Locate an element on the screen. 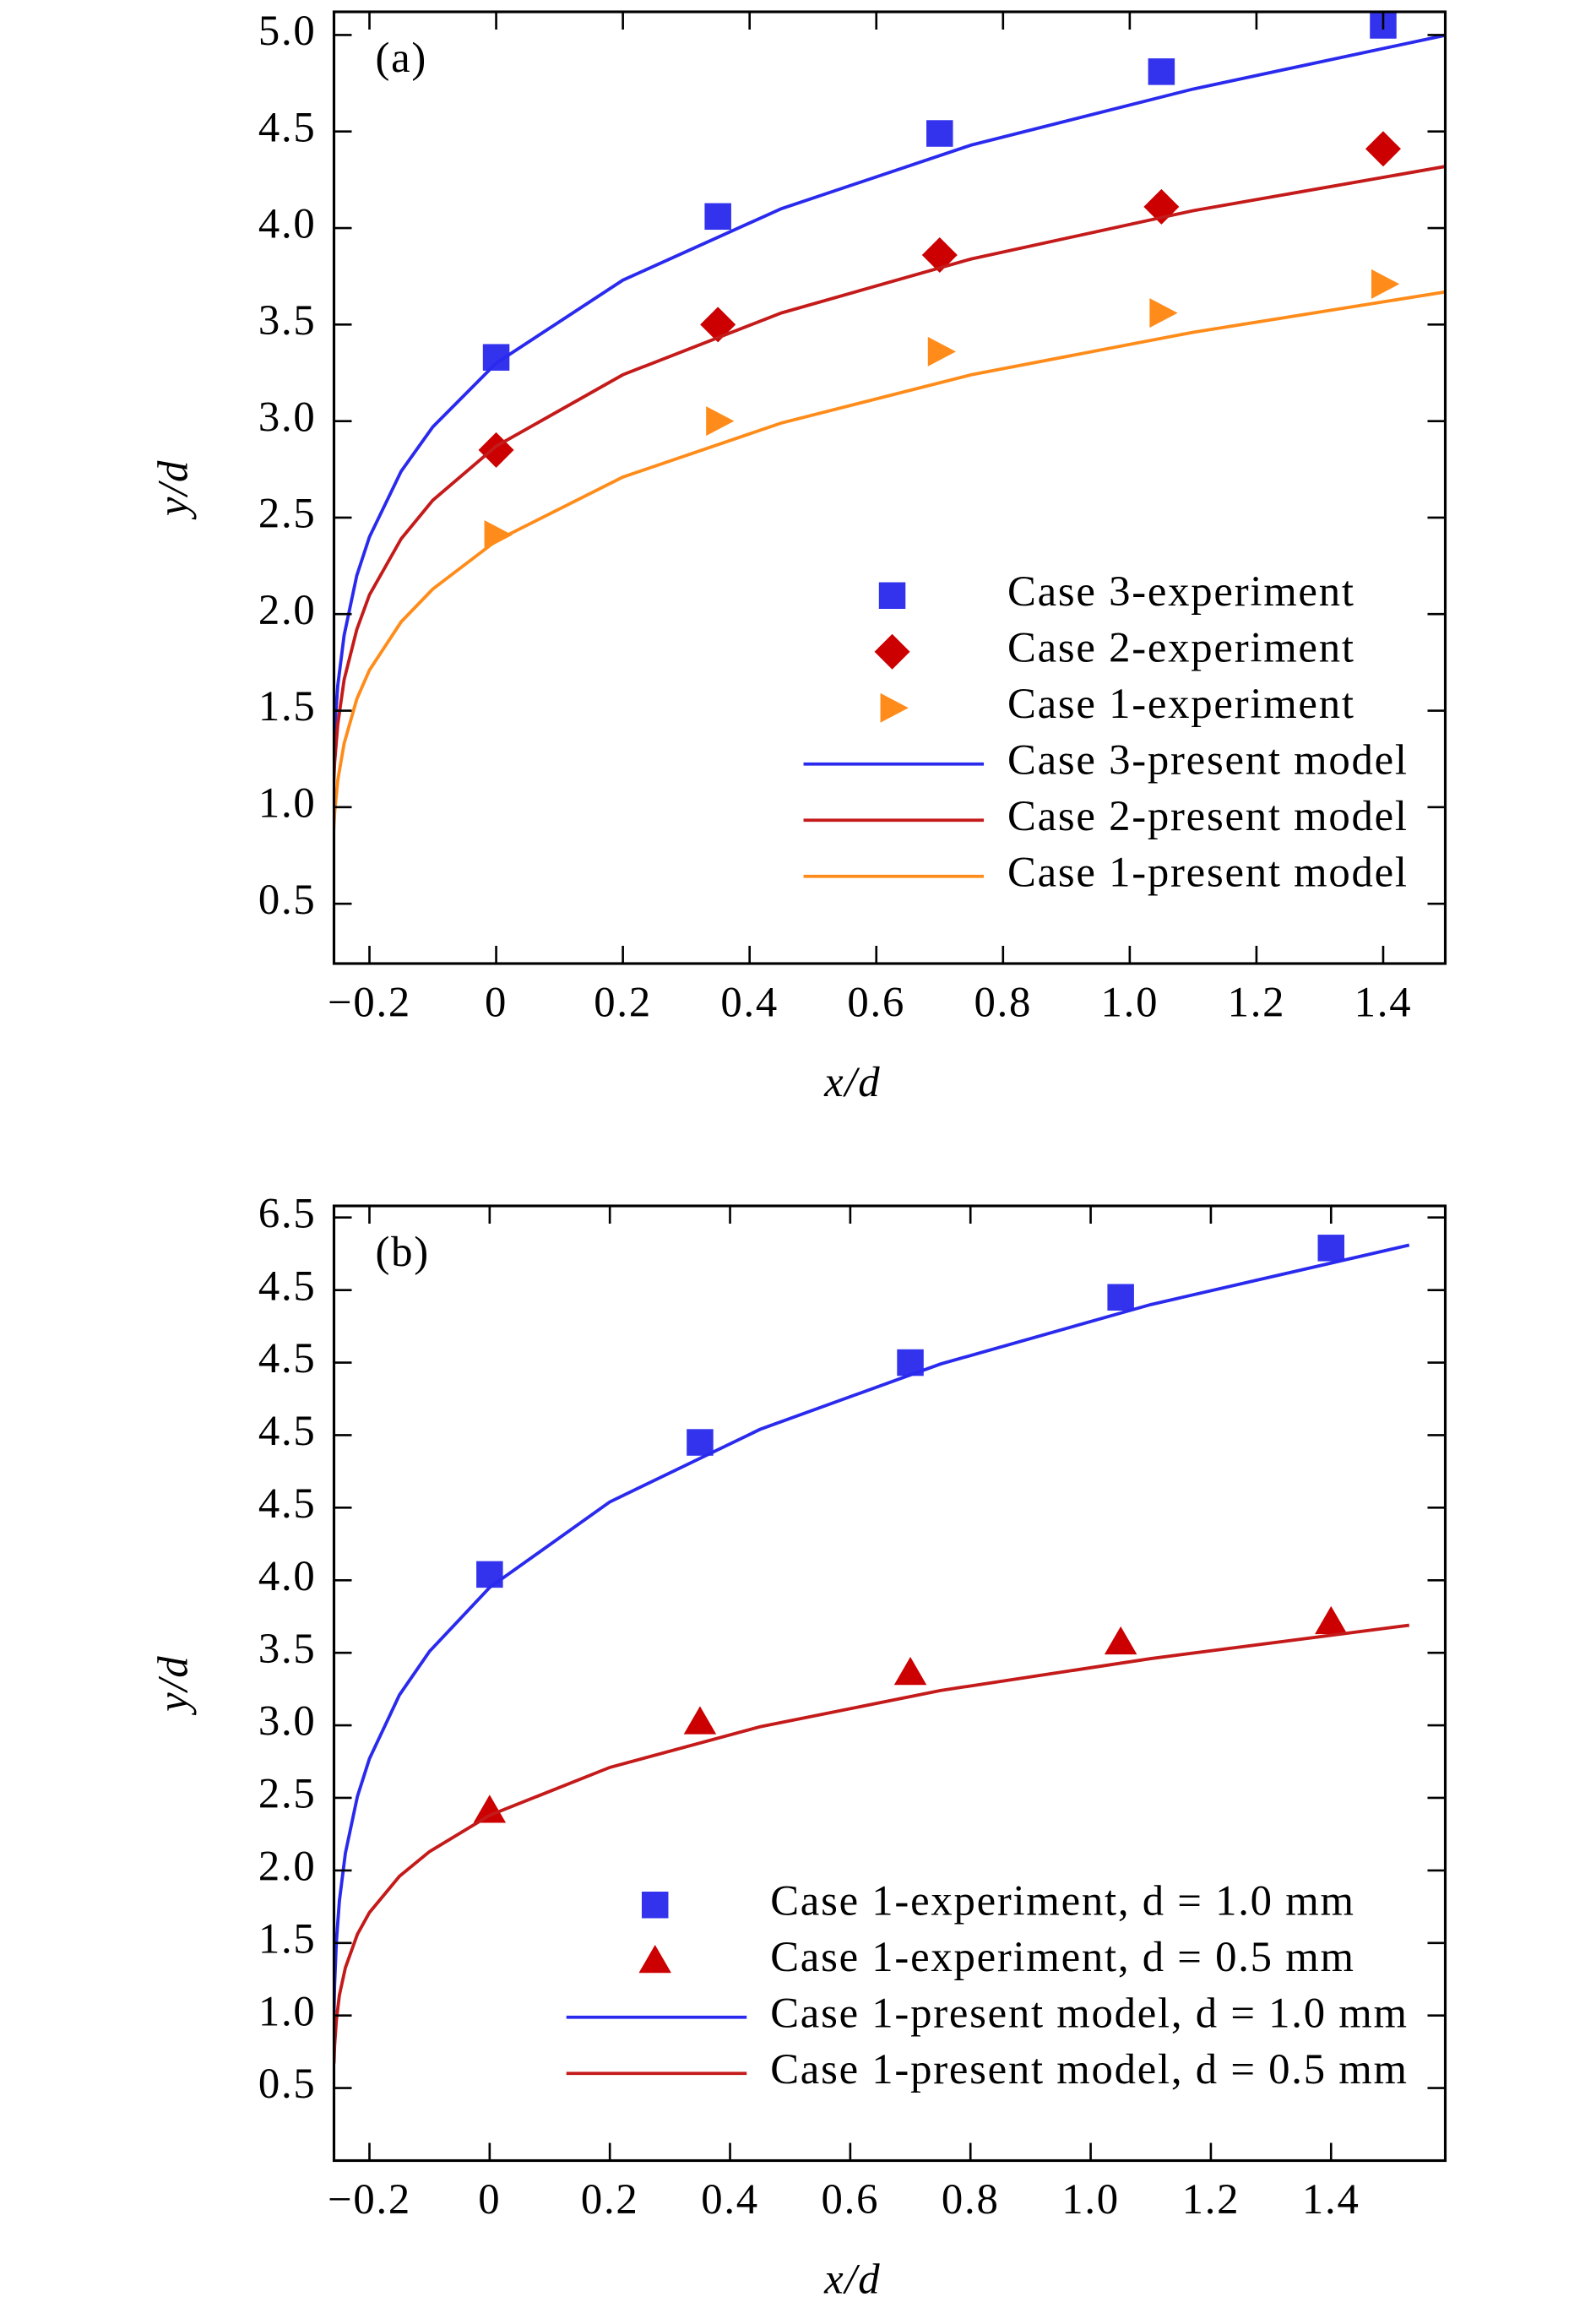  legend-label: Case 2-present model is located at coordinates (1208, 815).